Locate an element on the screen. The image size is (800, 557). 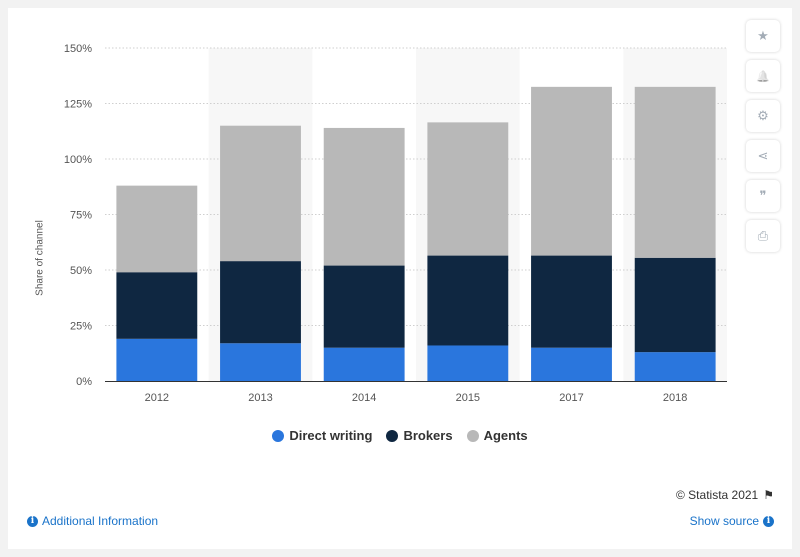
star-icon: ★ is located at coordinates (763, 35).